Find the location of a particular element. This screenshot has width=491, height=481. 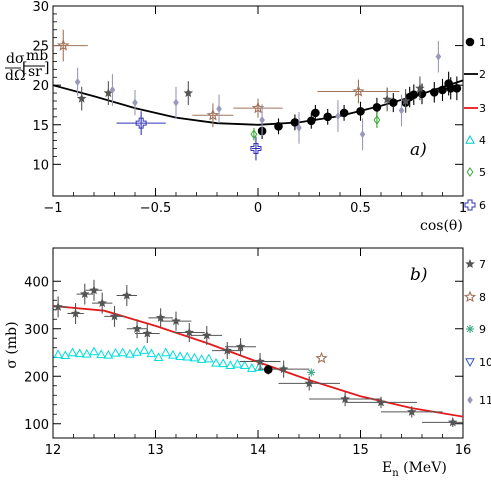

x-tick-label: 0.5 is located at coordinates (360, 208).